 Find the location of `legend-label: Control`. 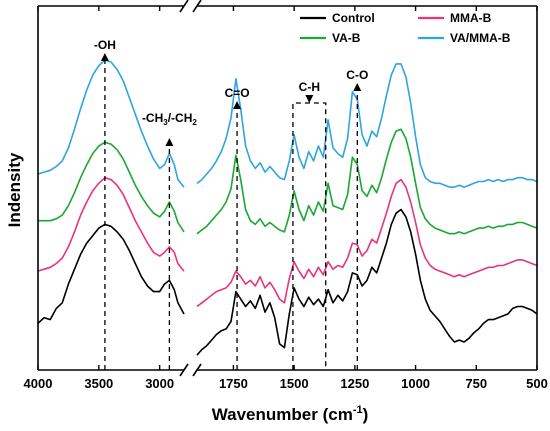

legend-label: Control is located at coordinates (353, 18).